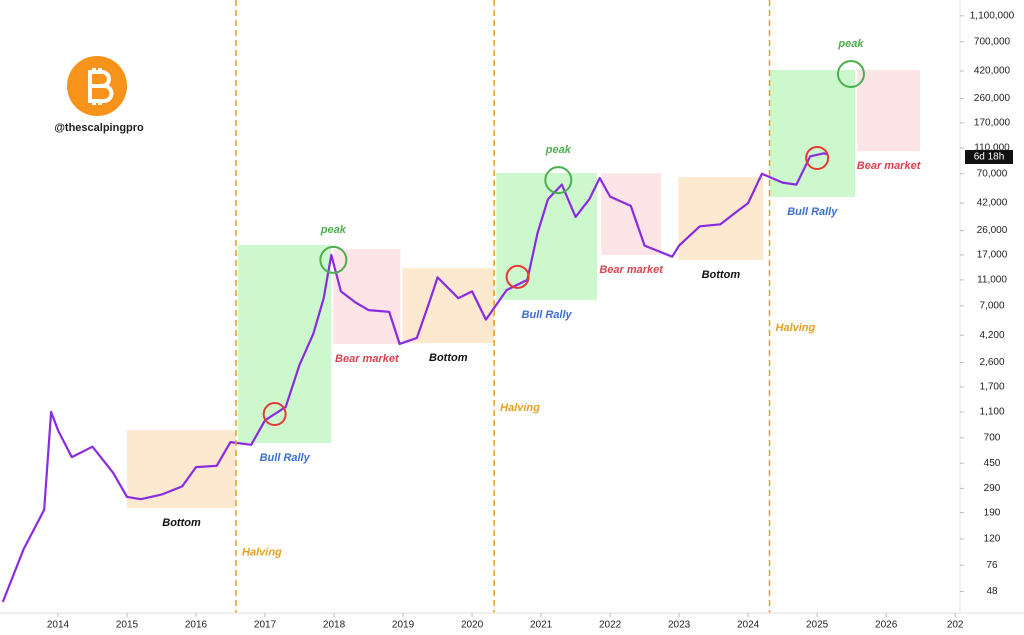 Image resolution: width=1024 pixels, height=635 pixels. Describe the element at coordinates (992, 280) in the screenshot. I see `y-tick-label: 11,000` at that location.